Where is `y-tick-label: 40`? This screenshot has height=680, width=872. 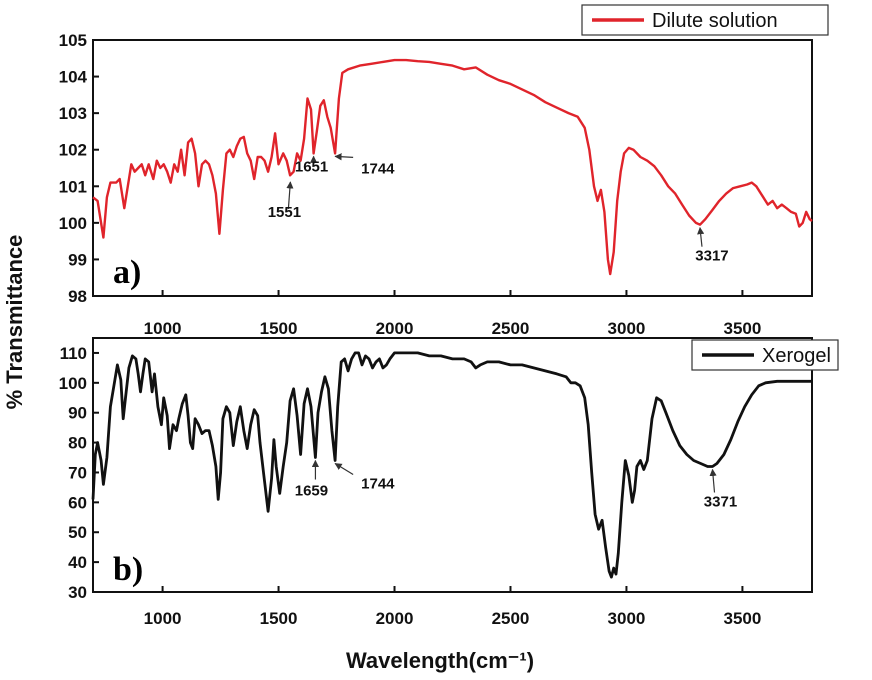
y-tick-label: 40 is located at coordinates (77, 562).